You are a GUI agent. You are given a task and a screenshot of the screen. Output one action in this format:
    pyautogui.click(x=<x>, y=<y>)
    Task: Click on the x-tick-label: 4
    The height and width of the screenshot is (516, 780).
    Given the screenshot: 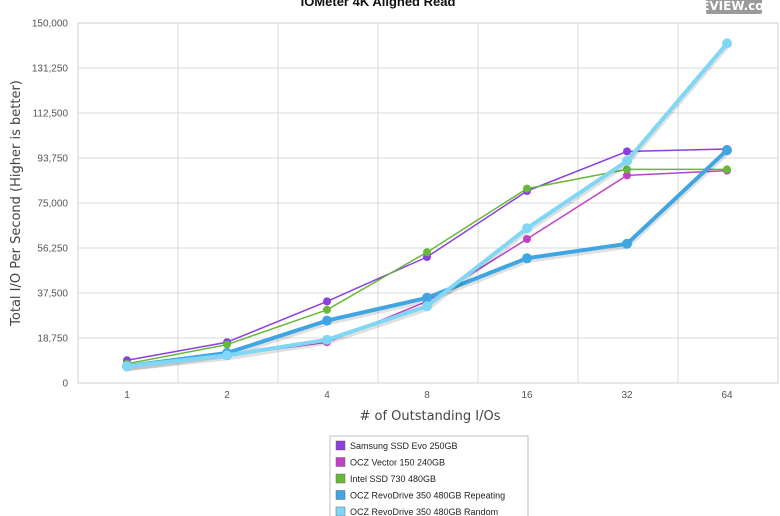 What is the action you would take?
    pyautogui.click(x=327, y=395)
    